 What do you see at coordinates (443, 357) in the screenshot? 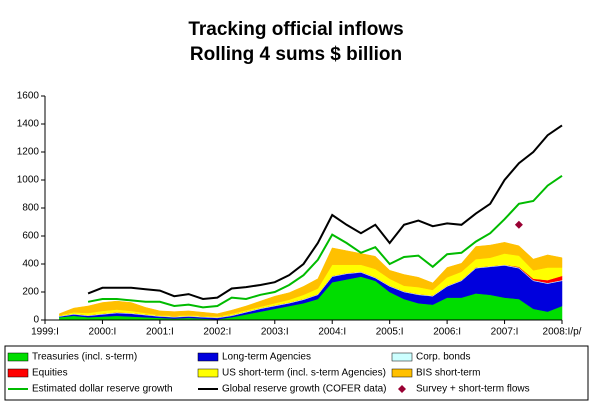
I see `legend-label: Corp. bonds` at bounding box center [443, 357].